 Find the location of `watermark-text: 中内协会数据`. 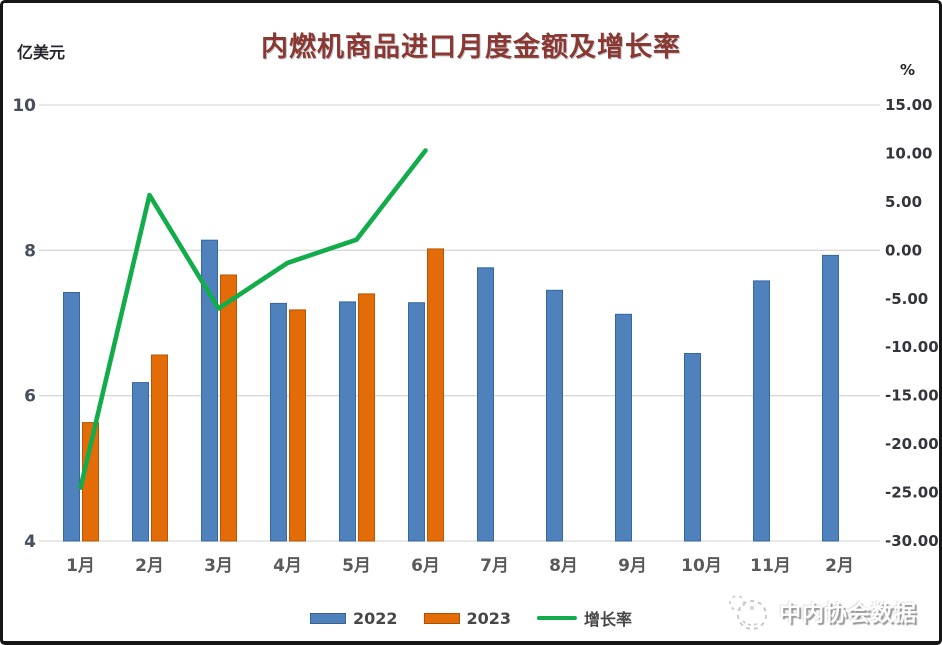

watermark-text: 中内协会数据 is located at coordinates (847, 614).